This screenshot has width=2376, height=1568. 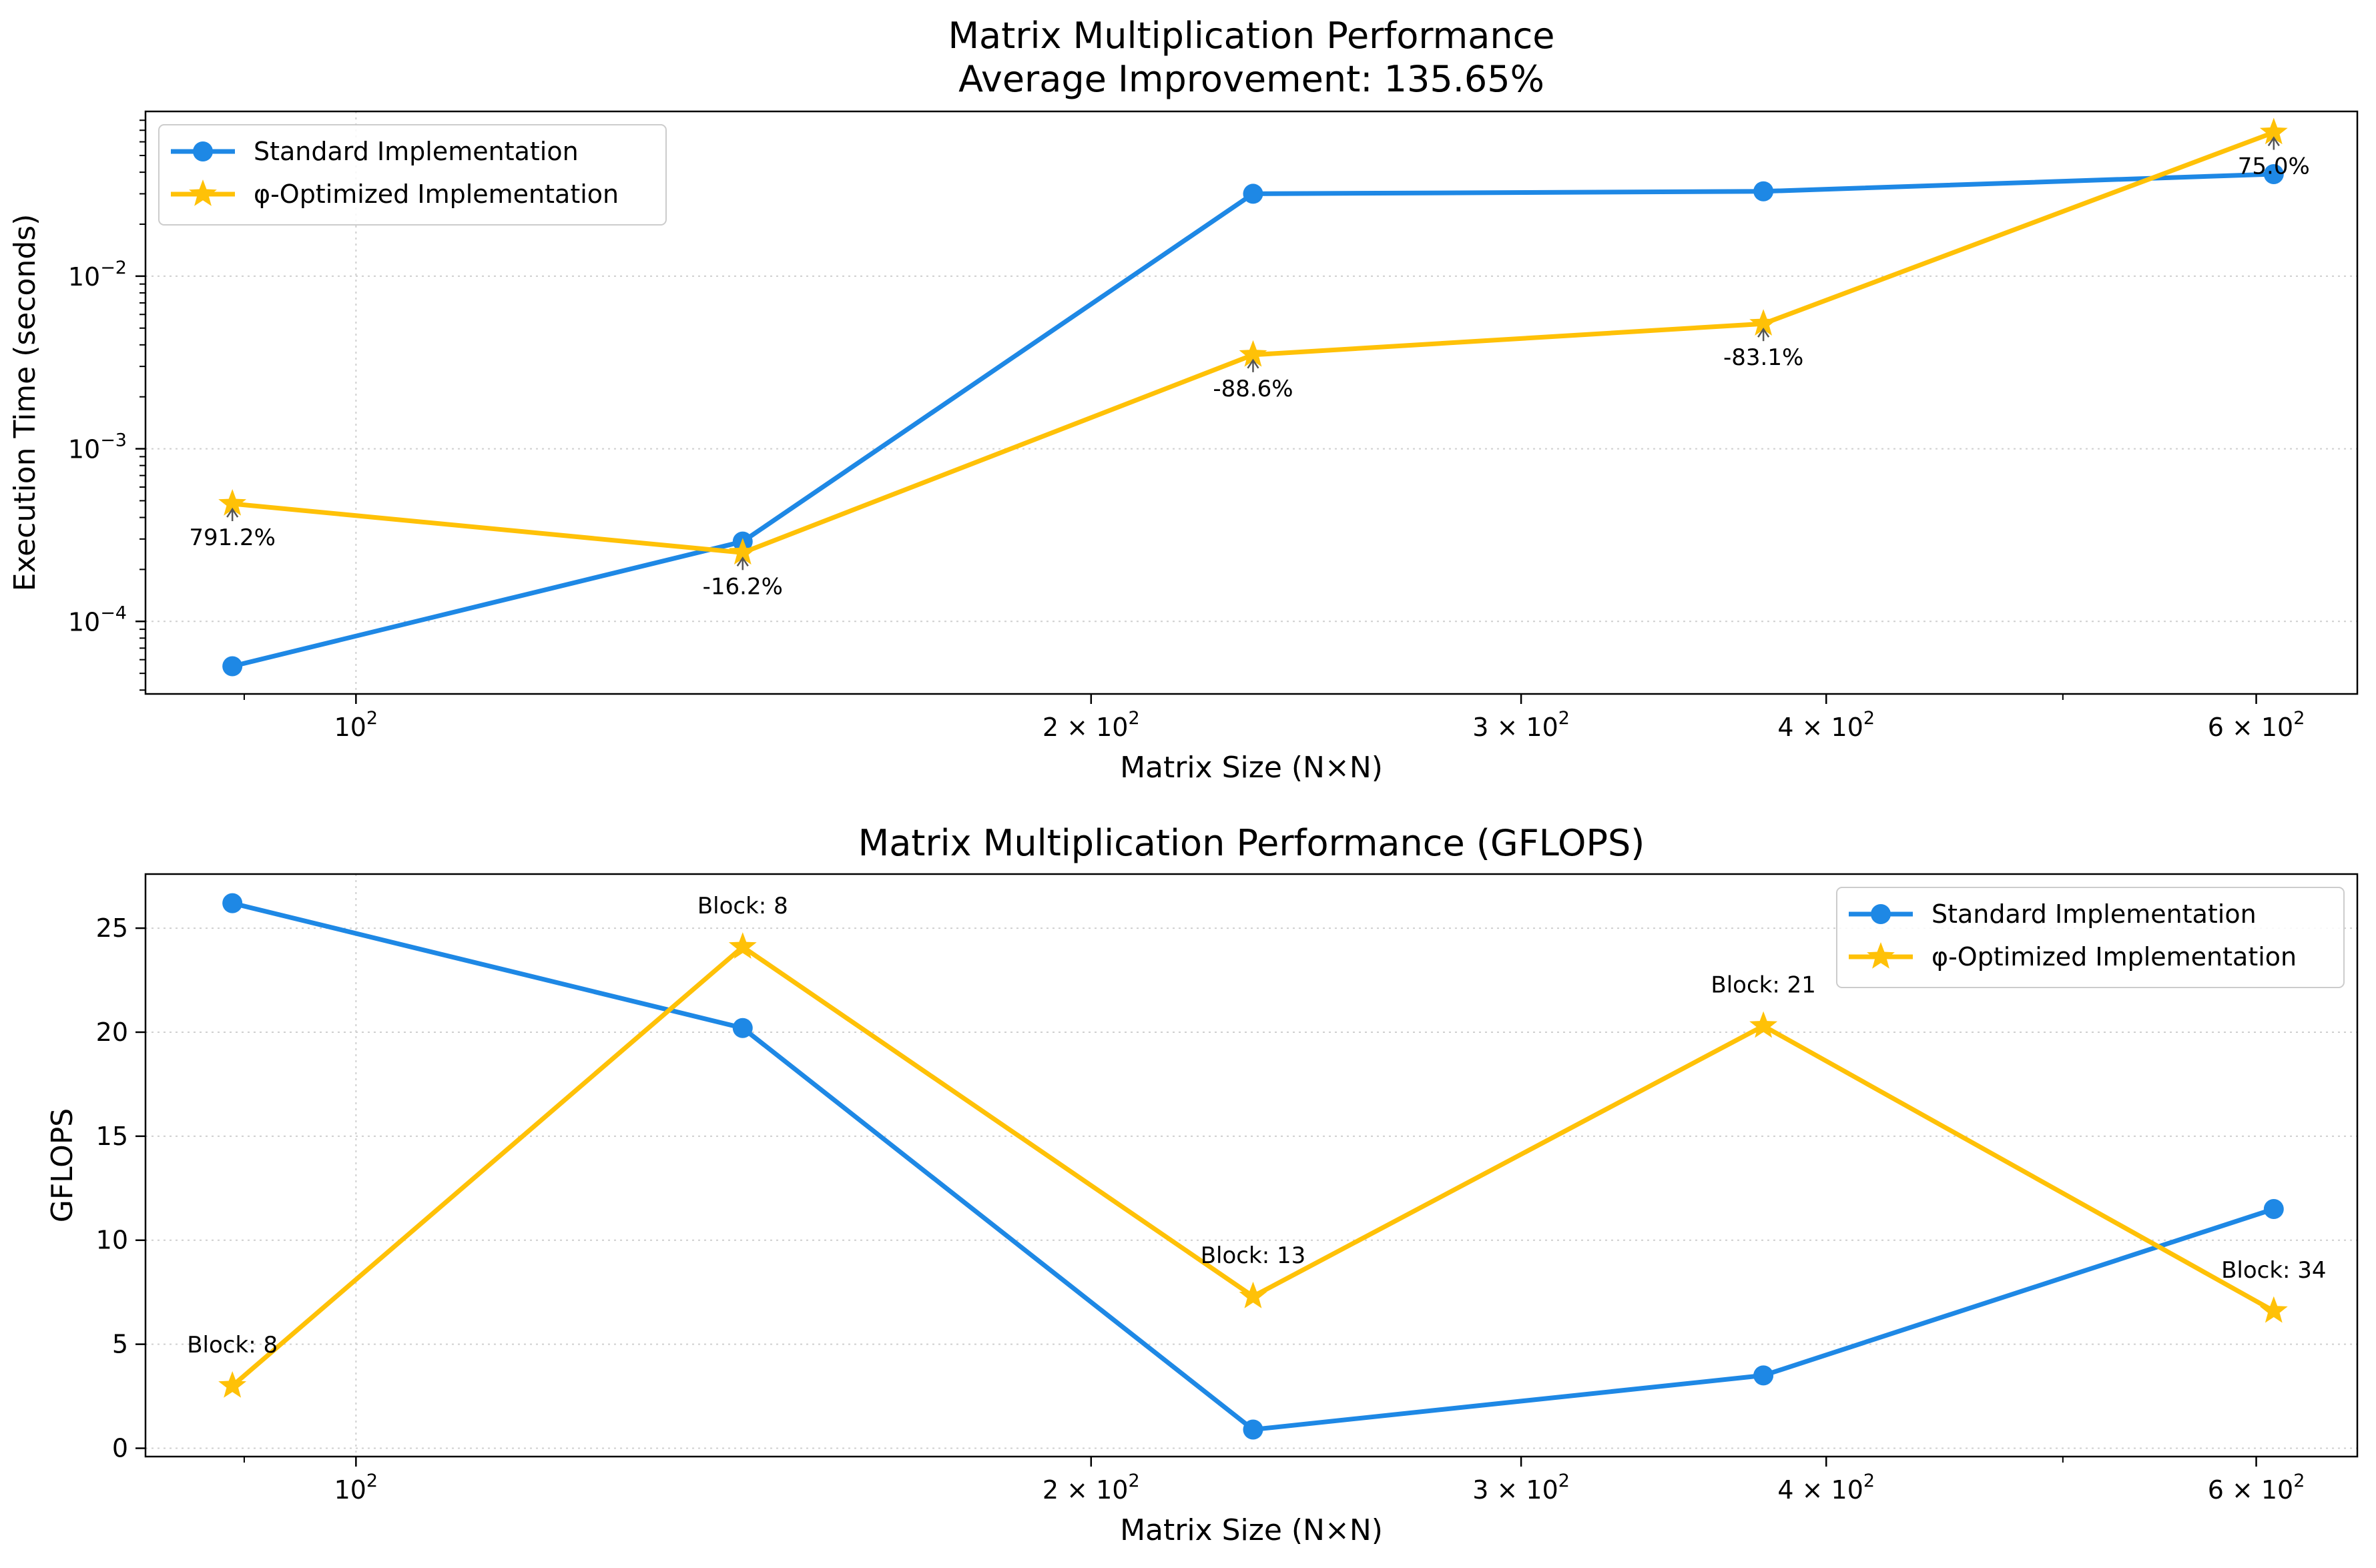 What do you see at coordinates (97, 620) in the screenshot?
I see `y-tick-label: 10⁻⁴` at bounding box center [97, 620].